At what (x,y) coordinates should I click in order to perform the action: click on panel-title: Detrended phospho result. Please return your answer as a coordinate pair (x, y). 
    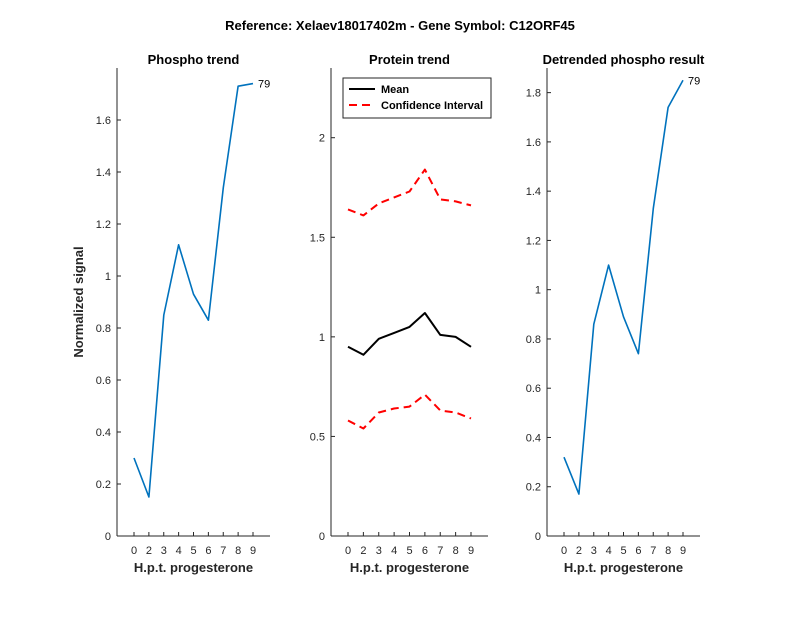
    Looking at the image, I should click on (624, 59).